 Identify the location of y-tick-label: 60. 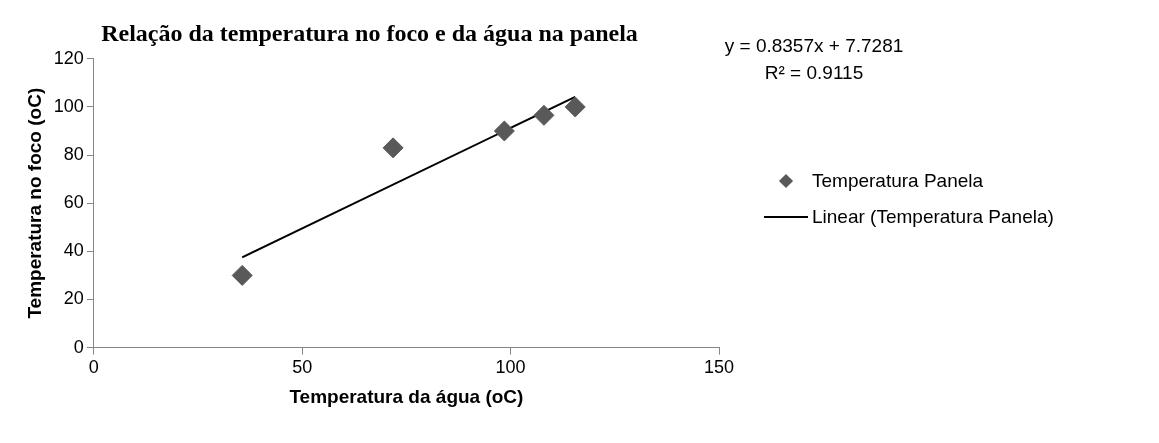
(73, 202).